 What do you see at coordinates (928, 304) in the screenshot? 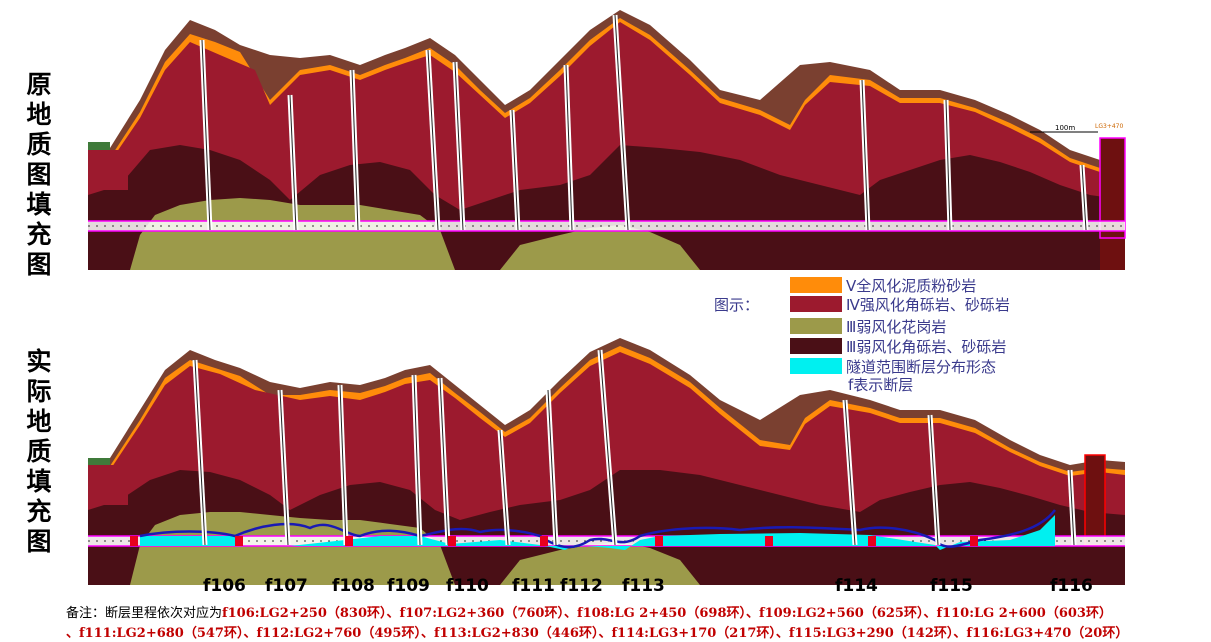
I see `legend-text: Ⅳ强风化角砾岩、砂砾岩` at bounding box center [928, 304].